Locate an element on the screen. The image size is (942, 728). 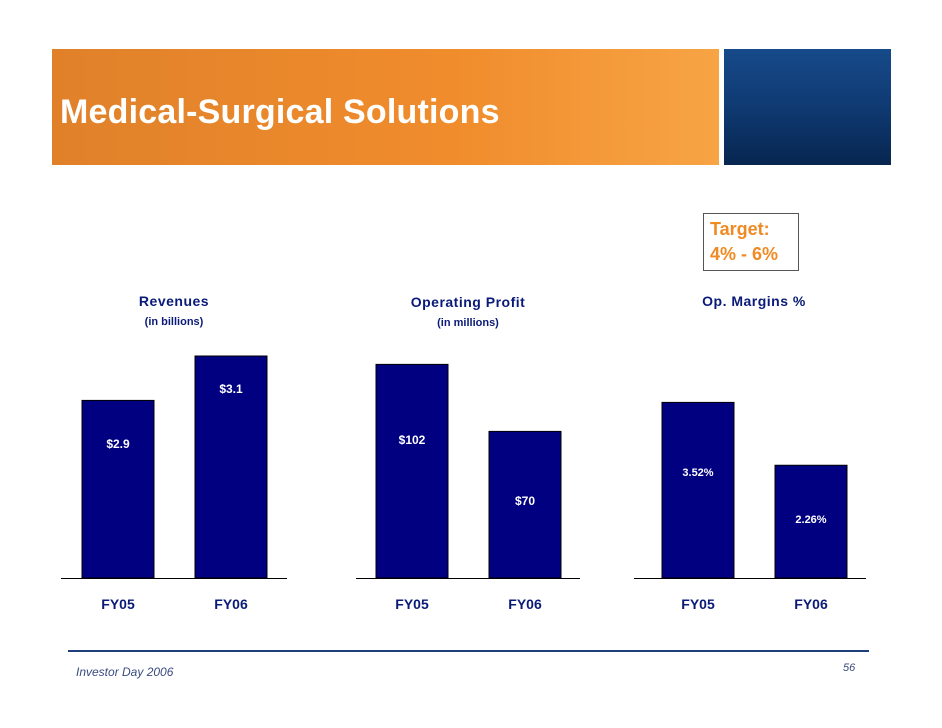
bar-value-label: $3.1 is located at coordinates (231, 389).